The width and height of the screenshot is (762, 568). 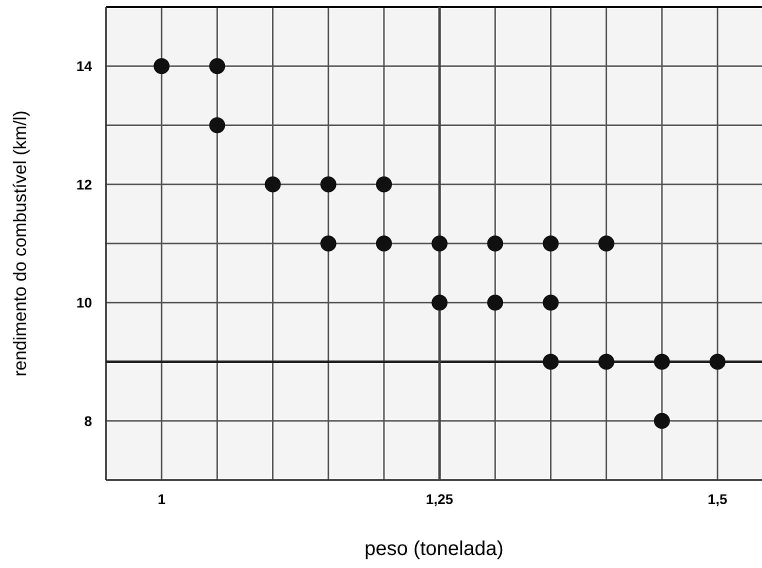 What do you see at coordinates (718, 499) in the screenshot?
I see `x-tick-label: 1,5` at bounding box center [718, 499].